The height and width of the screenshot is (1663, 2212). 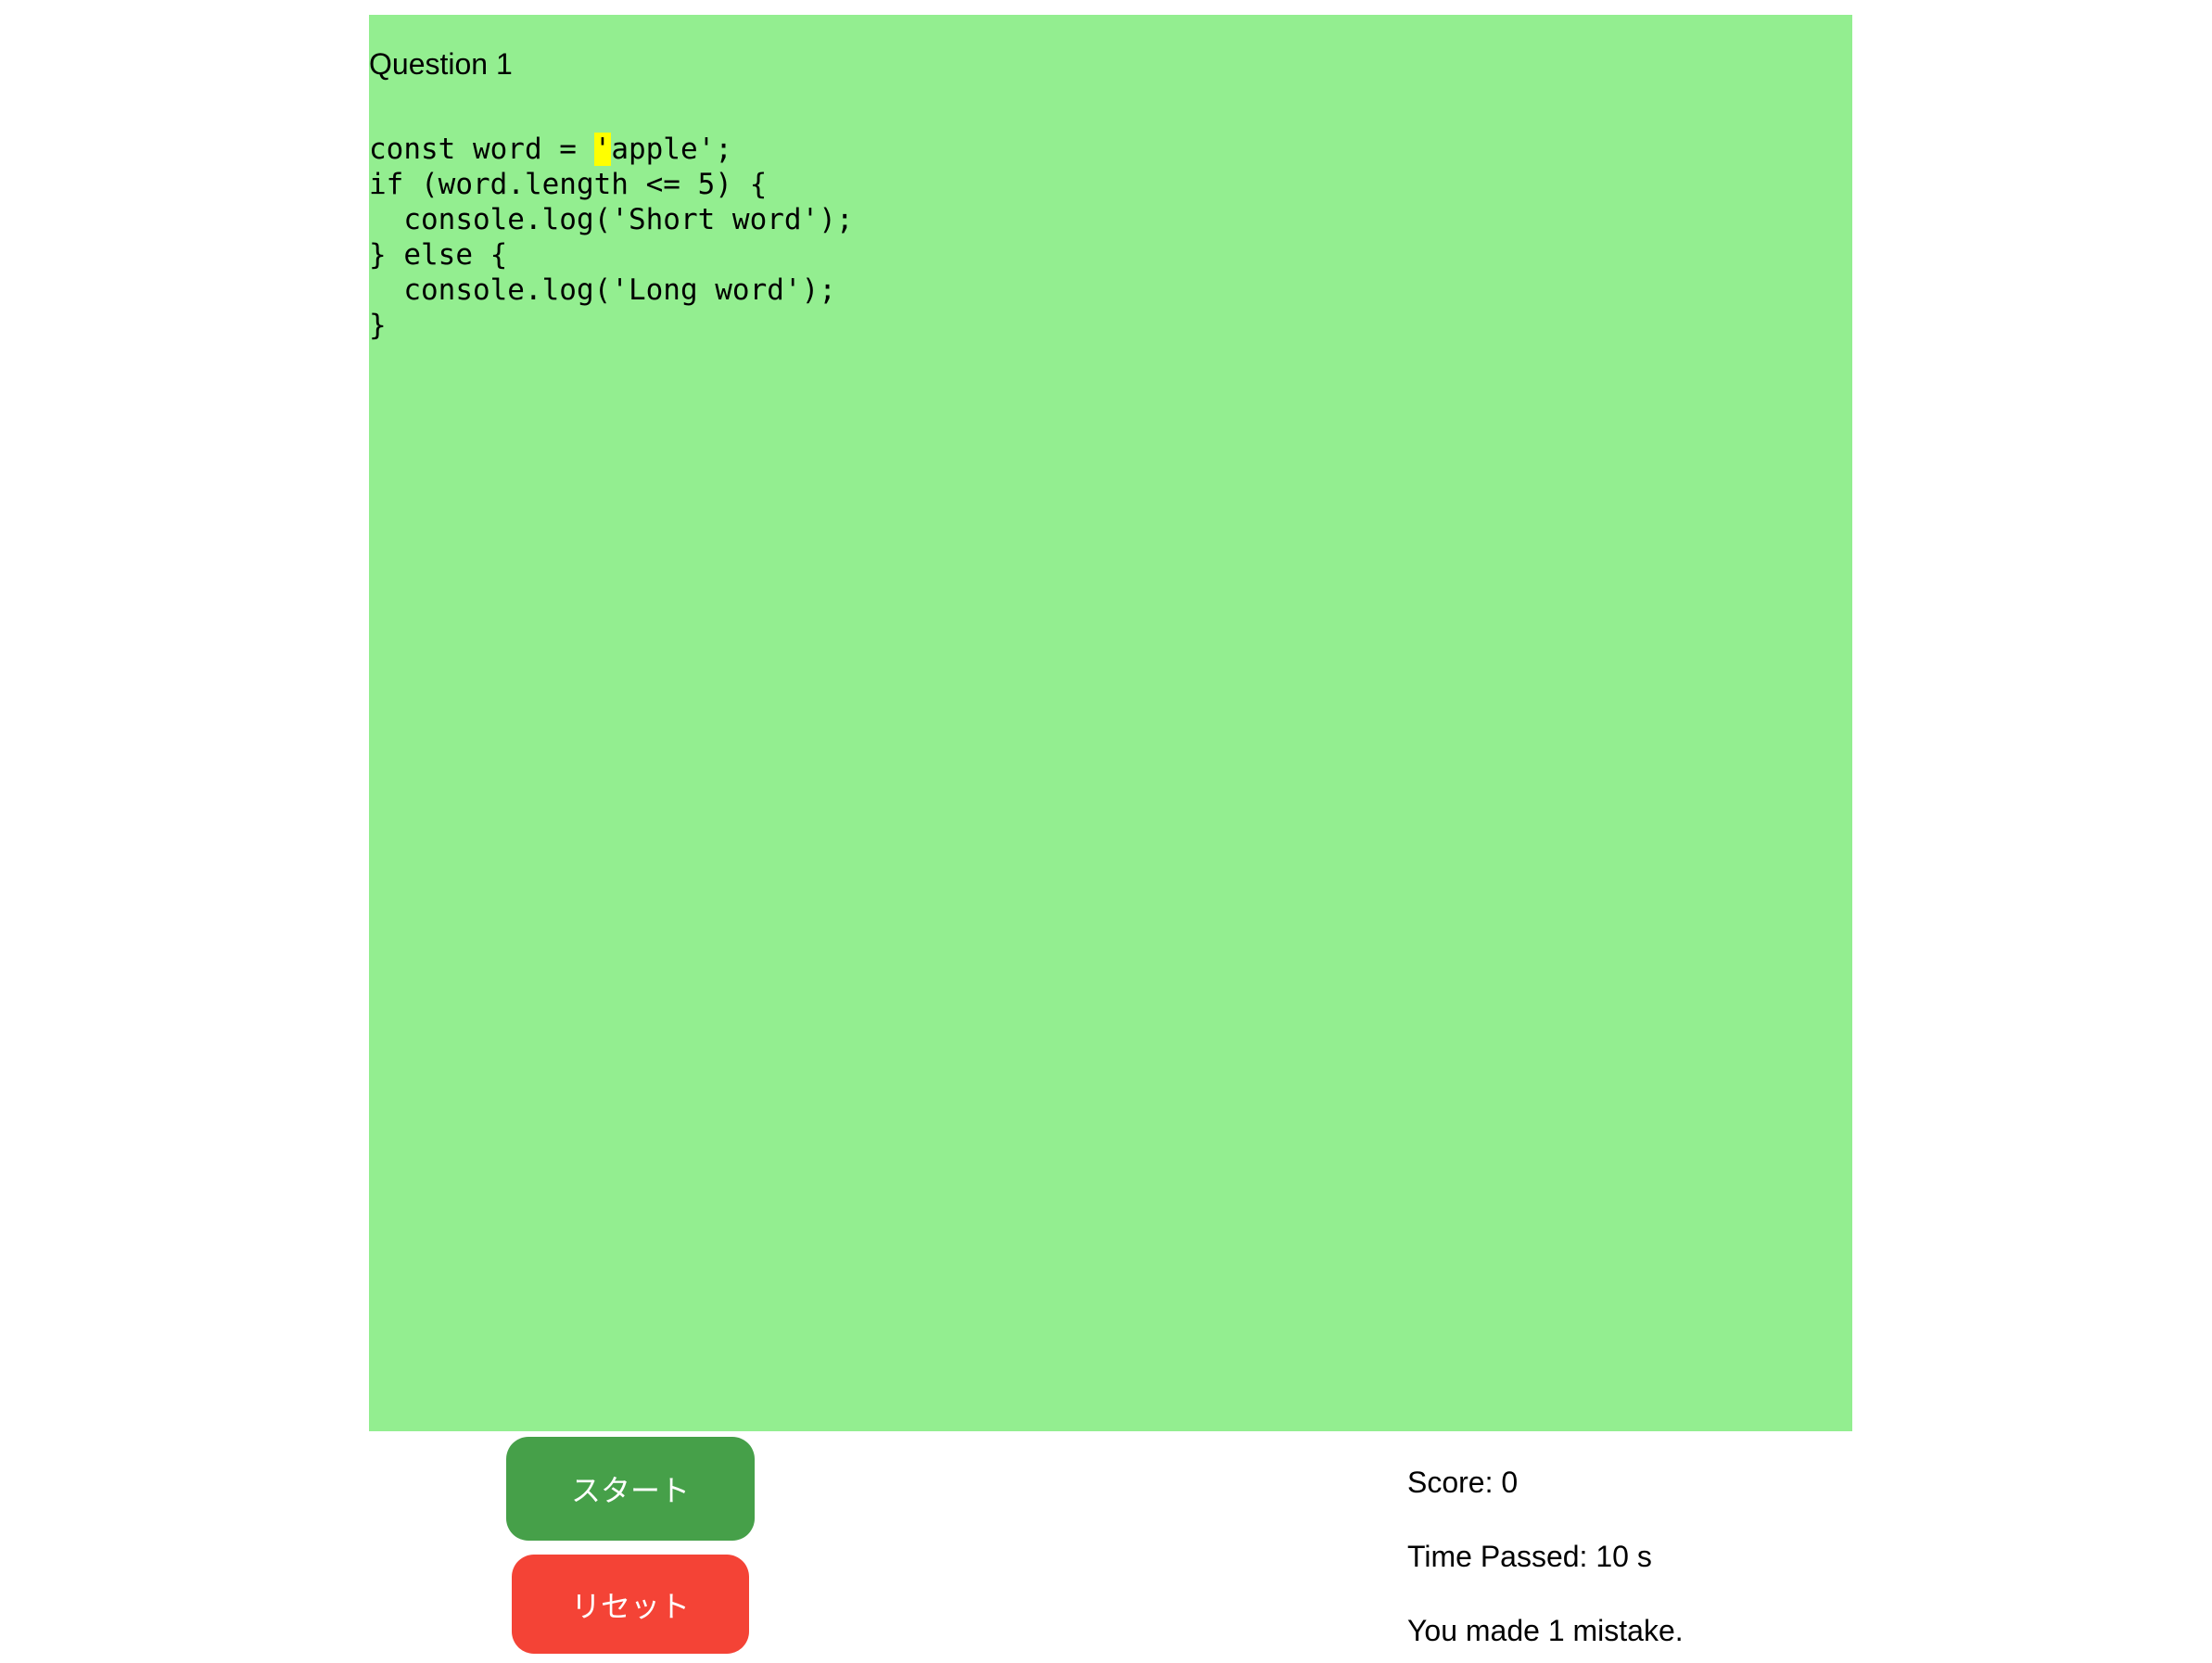 What do you see at coordinates (1545, 1630) in the screenshot?
I see `mistakes-text: You made 1 mistake.` at bounding box center [1545, 1630].